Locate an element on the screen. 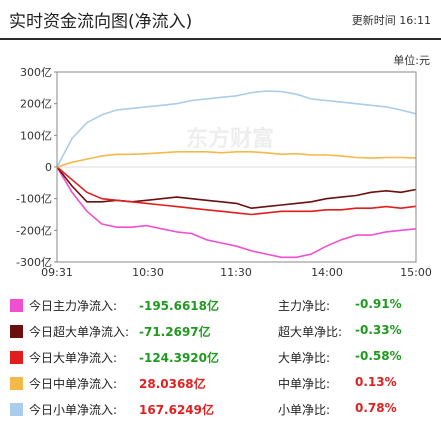  series-line-small is located at coordinates (236, 129).